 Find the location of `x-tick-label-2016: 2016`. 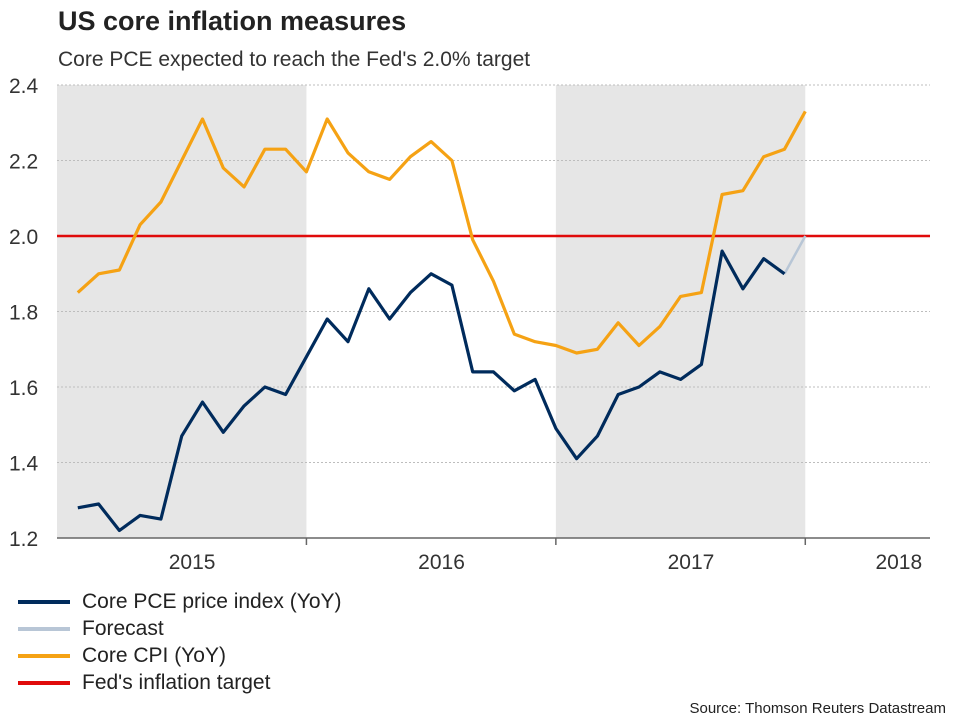

x-tick-label-2016: 2016 is located at coordinates (441, 562).